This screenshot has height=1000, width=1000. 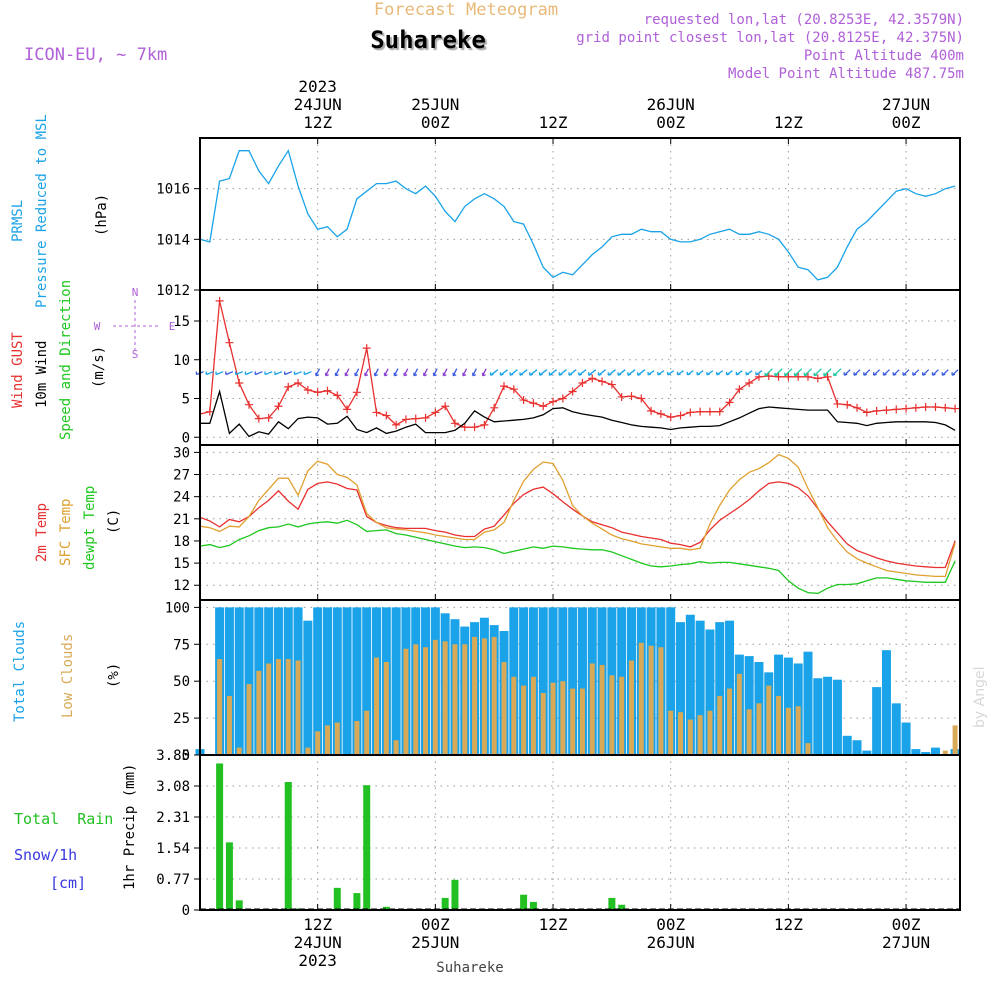 What do you see at coordinates (906, 942) in the screenshot?
I see `bottom-time-label: 27JUN` at bounding box center [906, 942].